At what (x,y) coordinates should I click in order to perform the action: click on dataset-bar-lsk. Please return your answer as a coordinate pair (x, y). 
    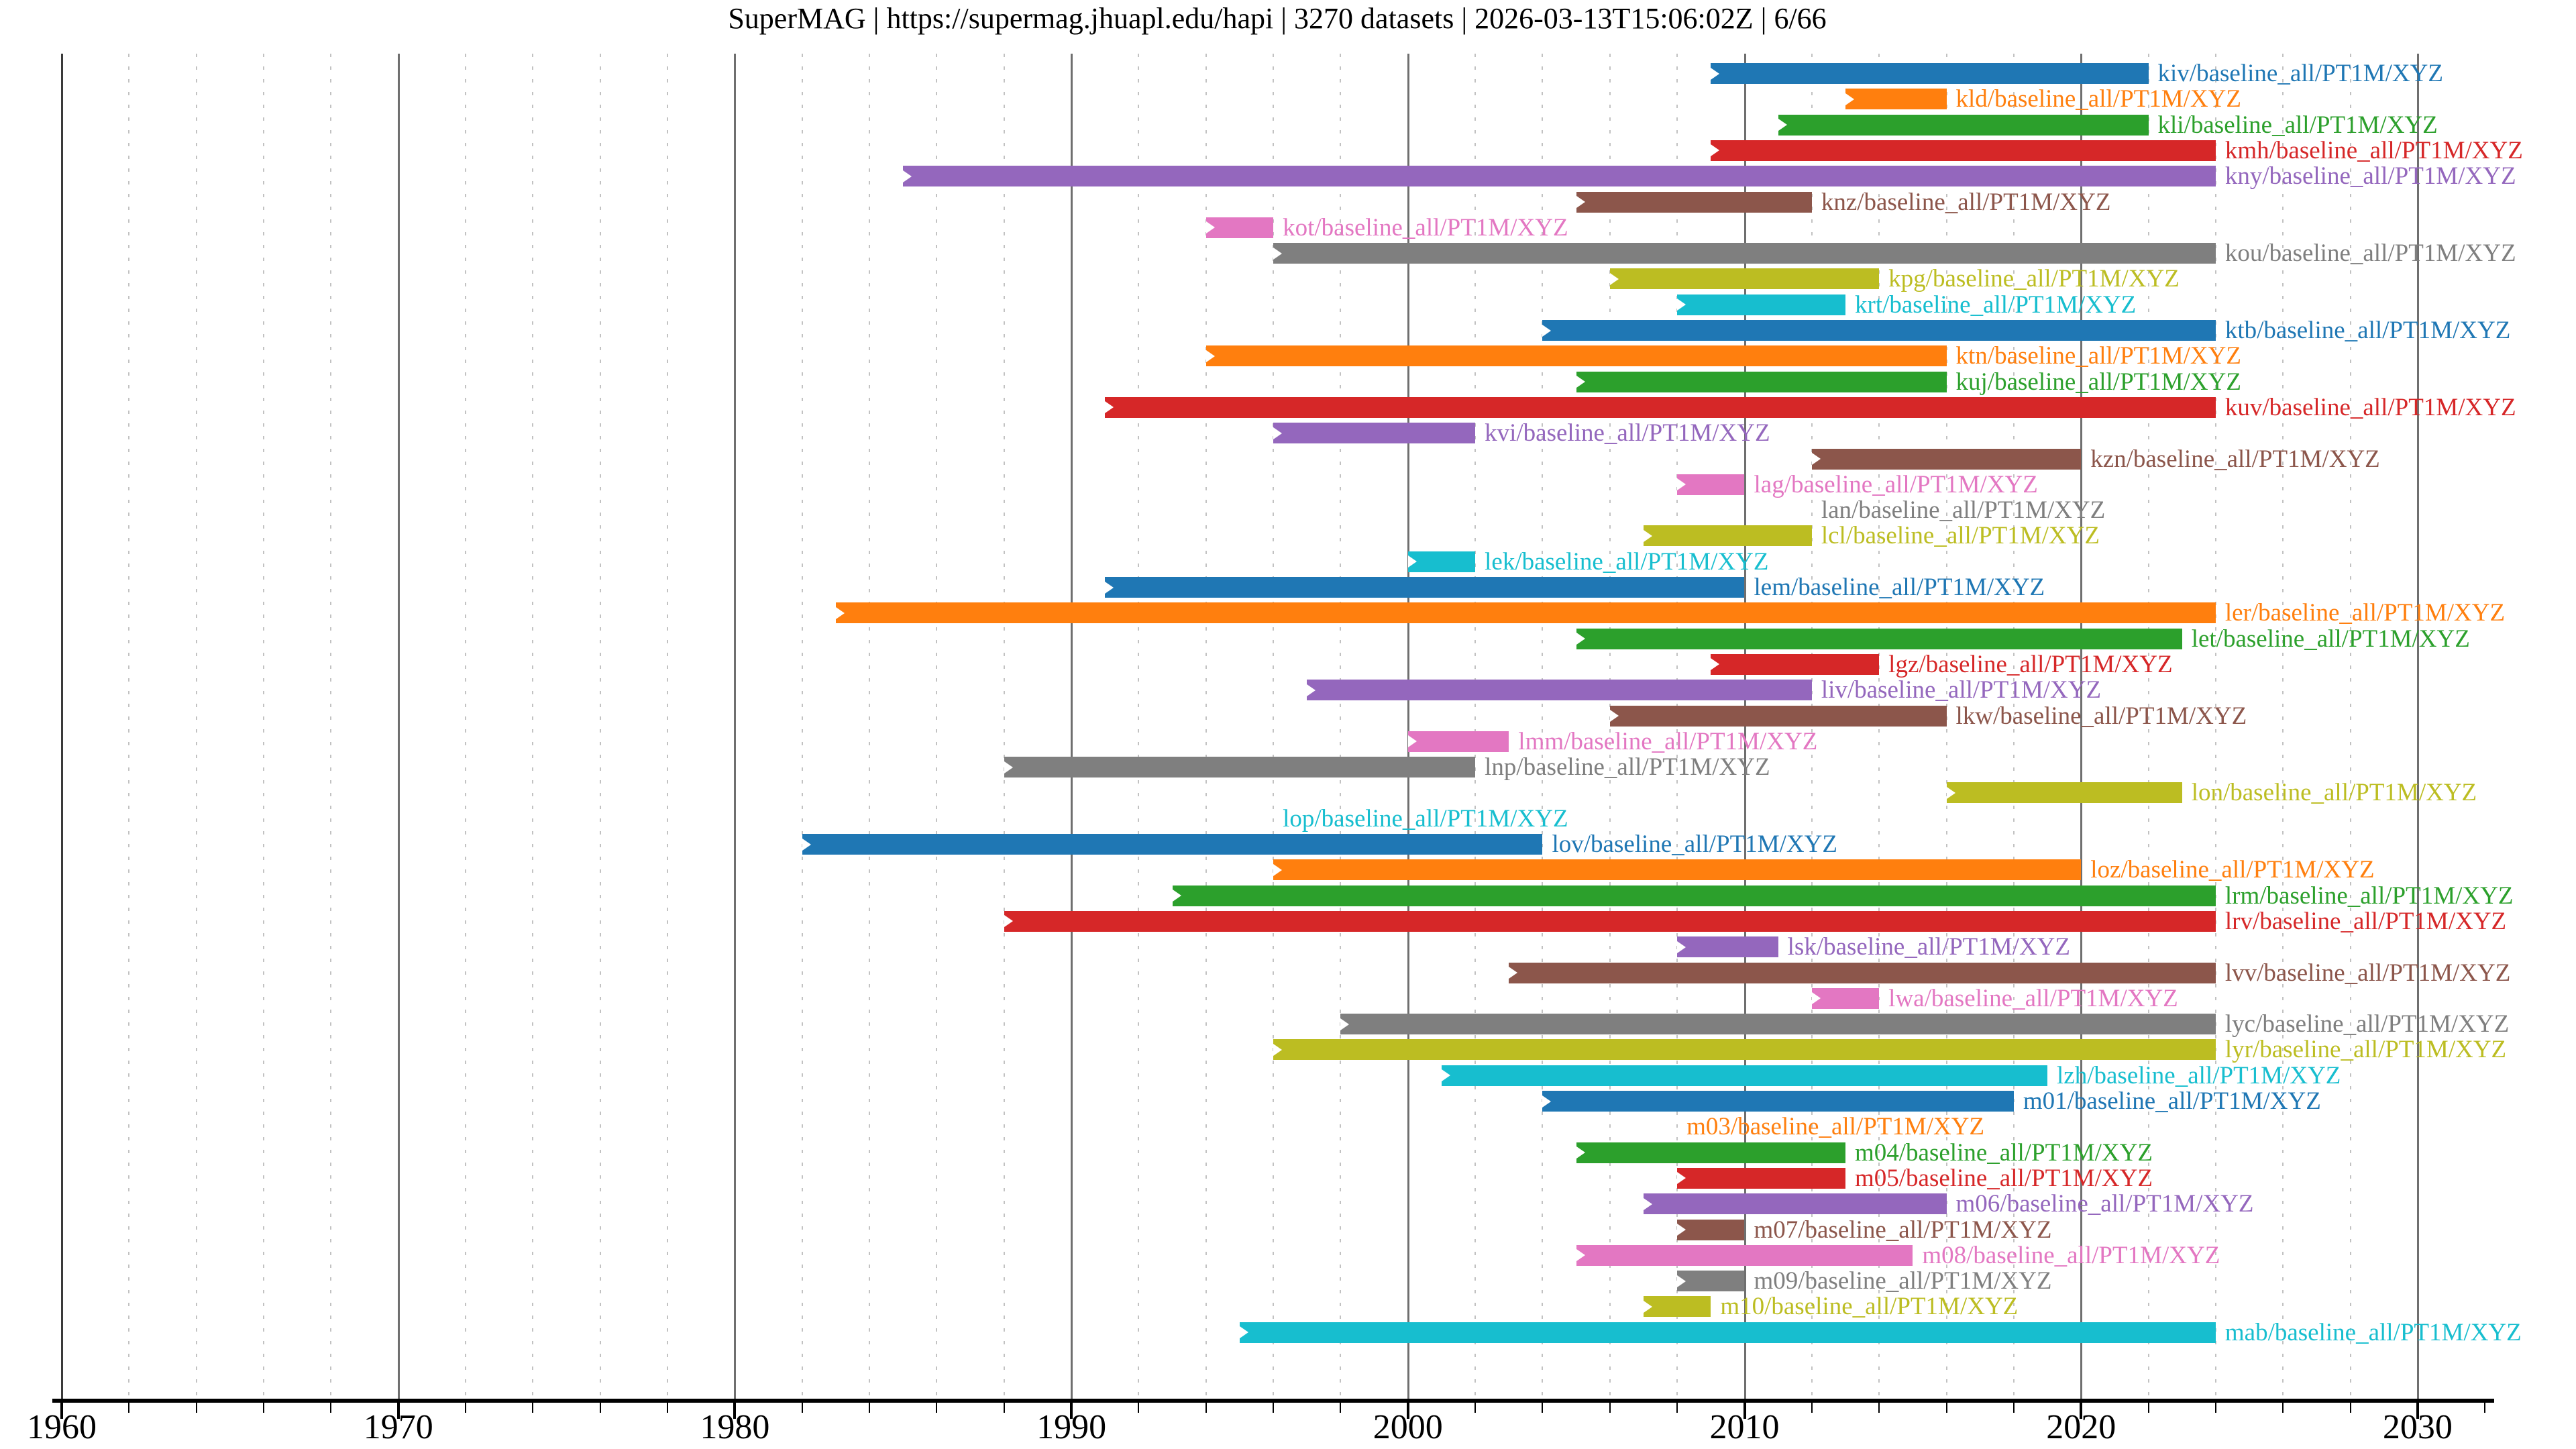
    Looking at the image, I should click on (1727, 947).